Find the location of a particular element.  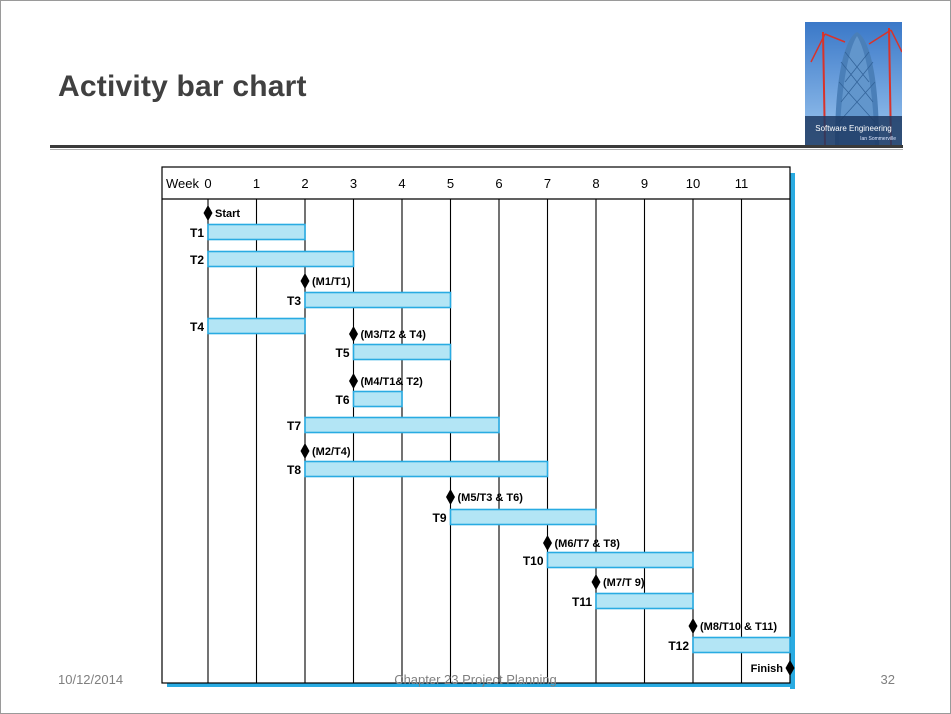

chart-shadow-right is located at coordinates (792, 431).